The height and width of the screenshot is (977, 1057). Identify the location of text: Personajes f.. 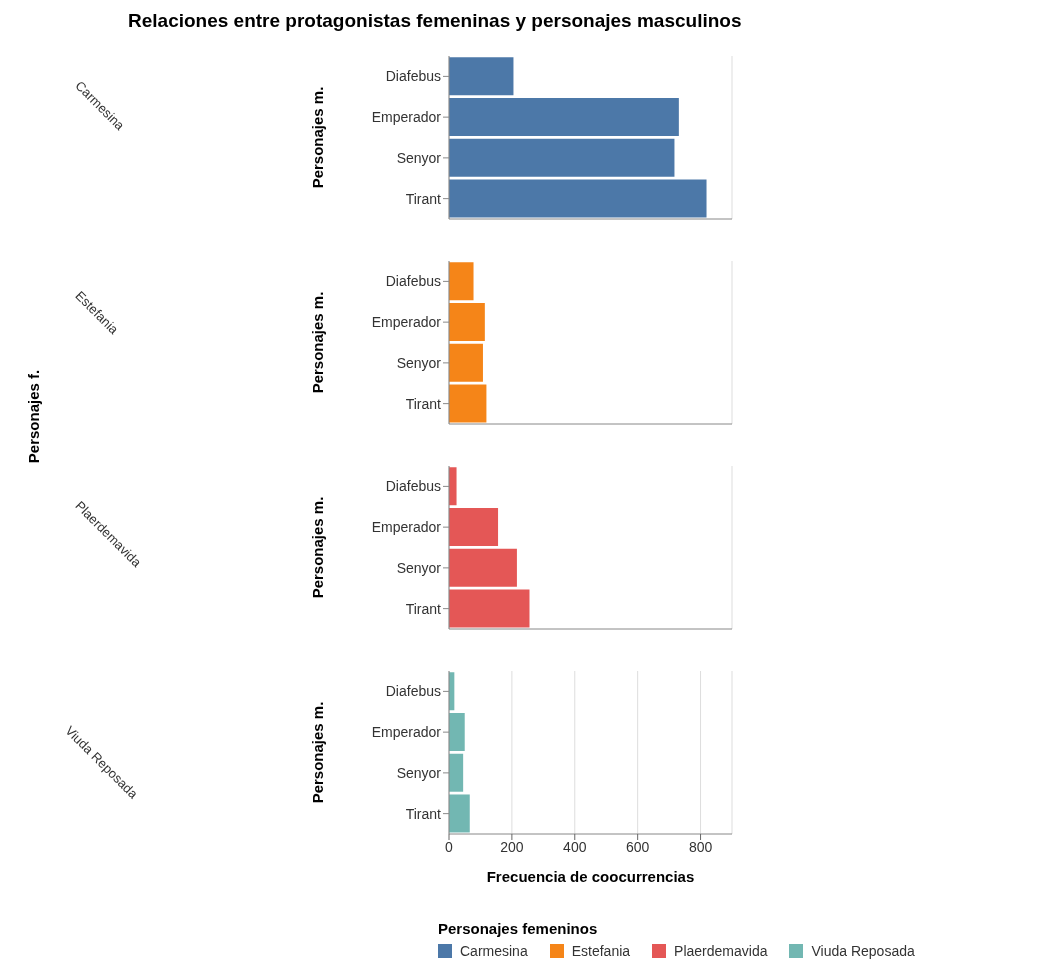
(33, 417).